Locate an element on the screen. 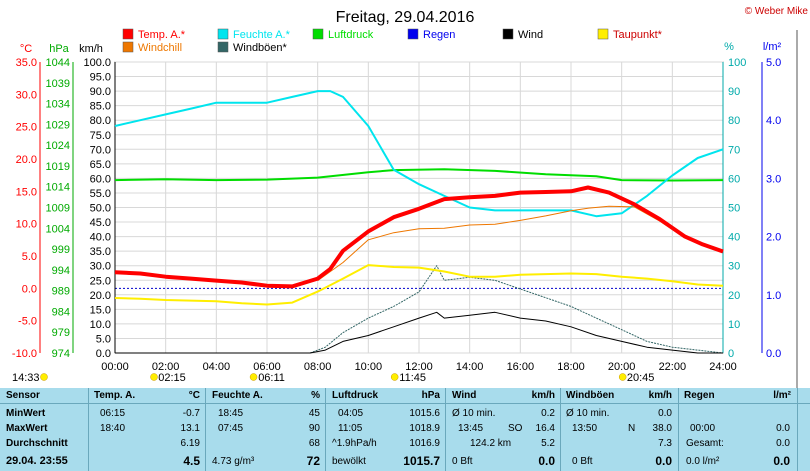  gust-row2-val: 38.0 is located at coordinates (662, 428).